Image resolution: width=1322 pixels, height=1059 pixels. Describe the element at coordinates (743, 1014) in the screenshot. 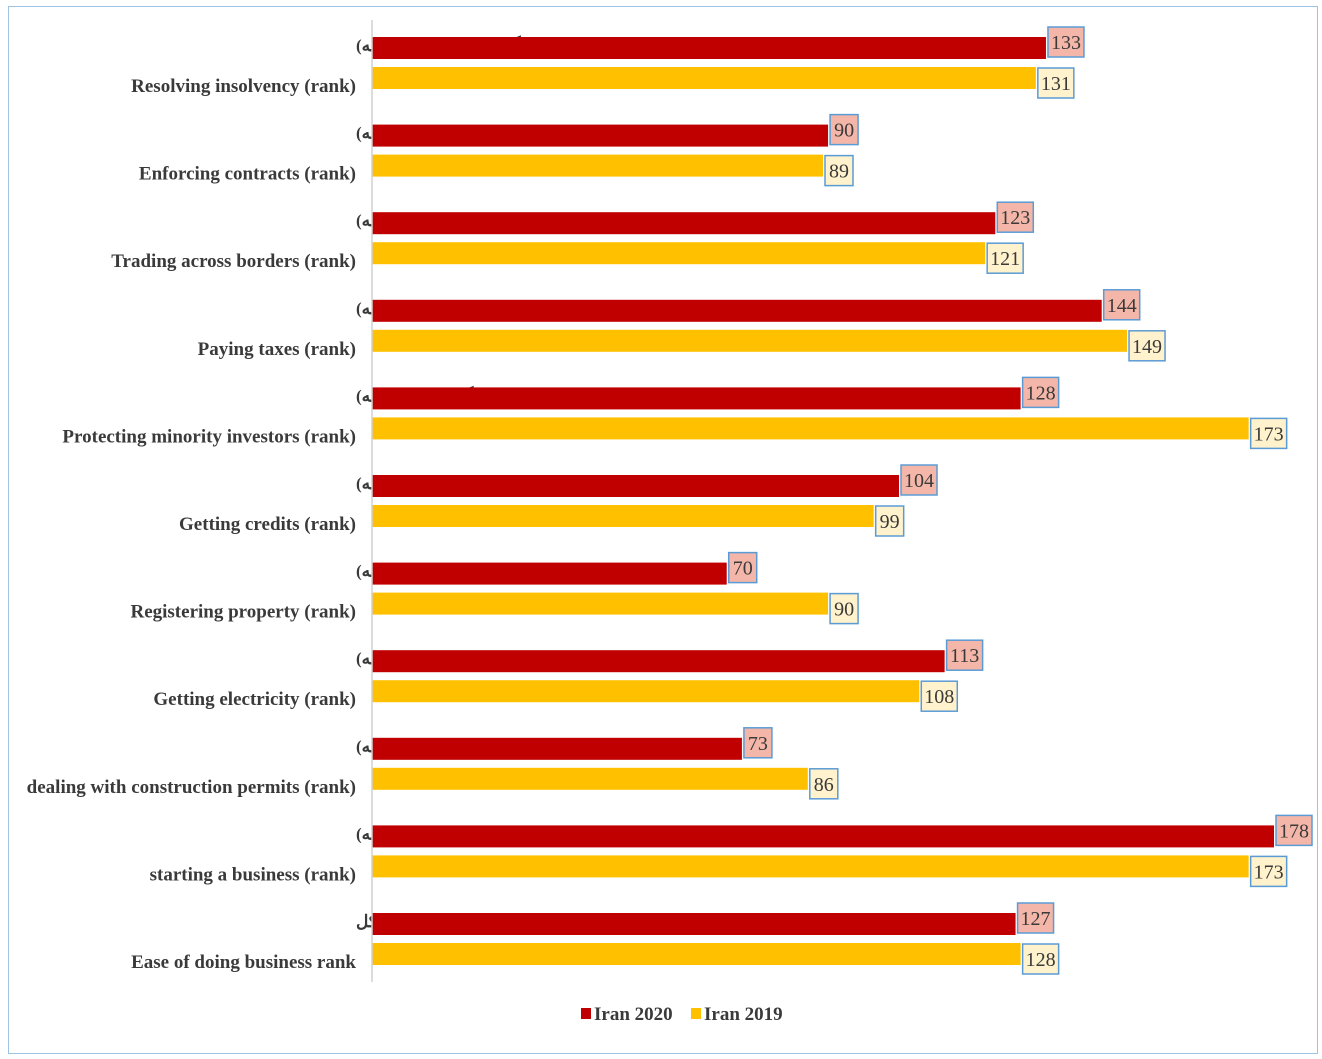

I see `legend-label: Iran 2019` at that location.